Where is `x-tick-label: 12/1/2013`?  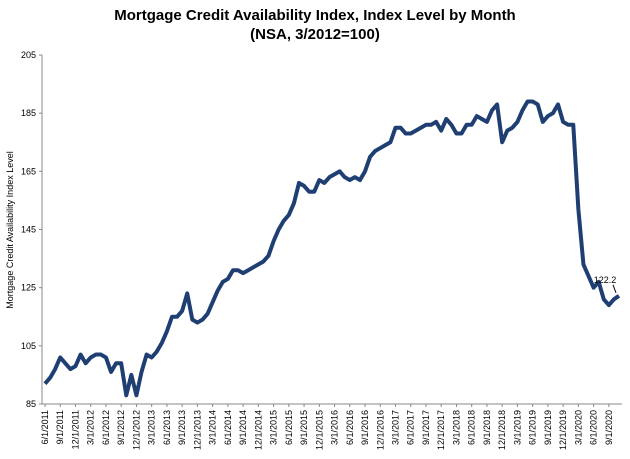
x-tick-label: 12/1/2013 is located at coordinates (197, 430).